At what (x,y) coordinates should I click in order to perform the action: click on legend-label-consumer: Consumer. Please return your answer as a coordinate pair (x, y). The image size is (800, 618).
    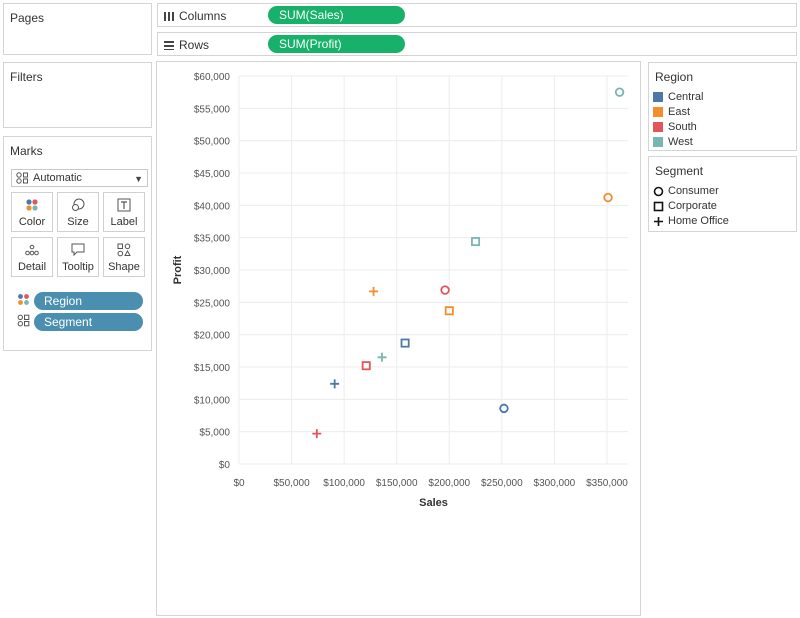
    Looking at the image, I should click on (693, 191).